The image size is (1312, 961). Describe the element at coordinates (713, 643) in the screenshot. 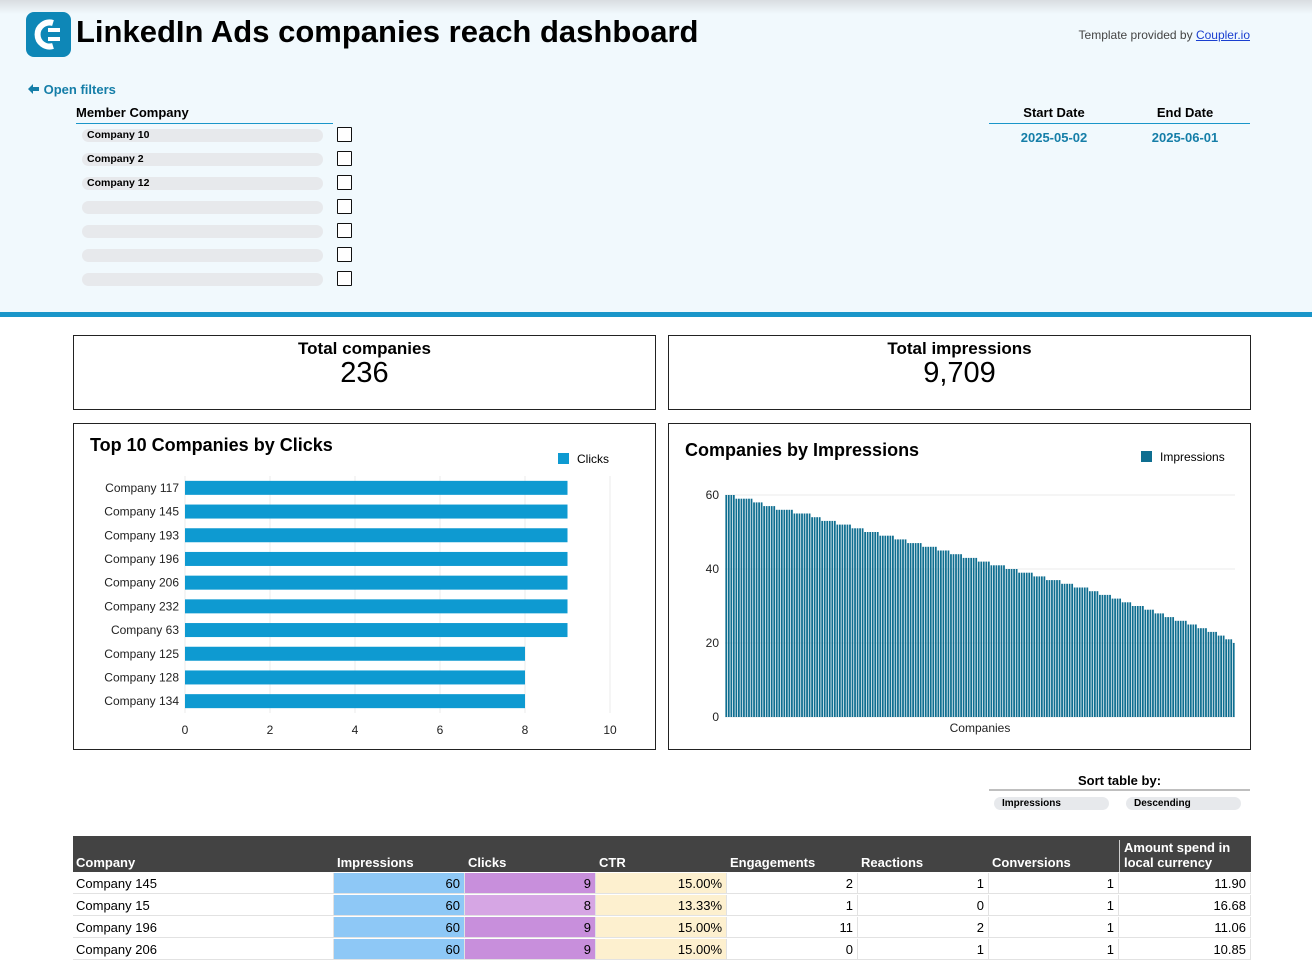

I see `y-tick-label: 20` at that location.